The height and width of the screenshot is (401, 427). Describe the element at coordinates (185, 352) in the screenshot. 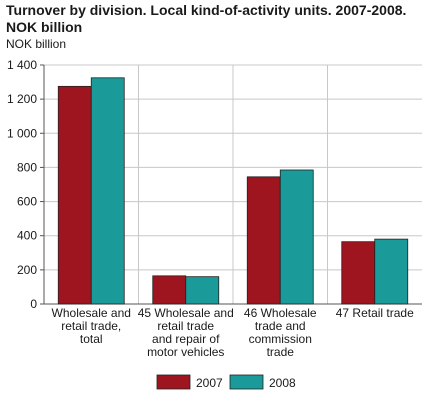

I see `x-category-label: motor vehicles` at that location.